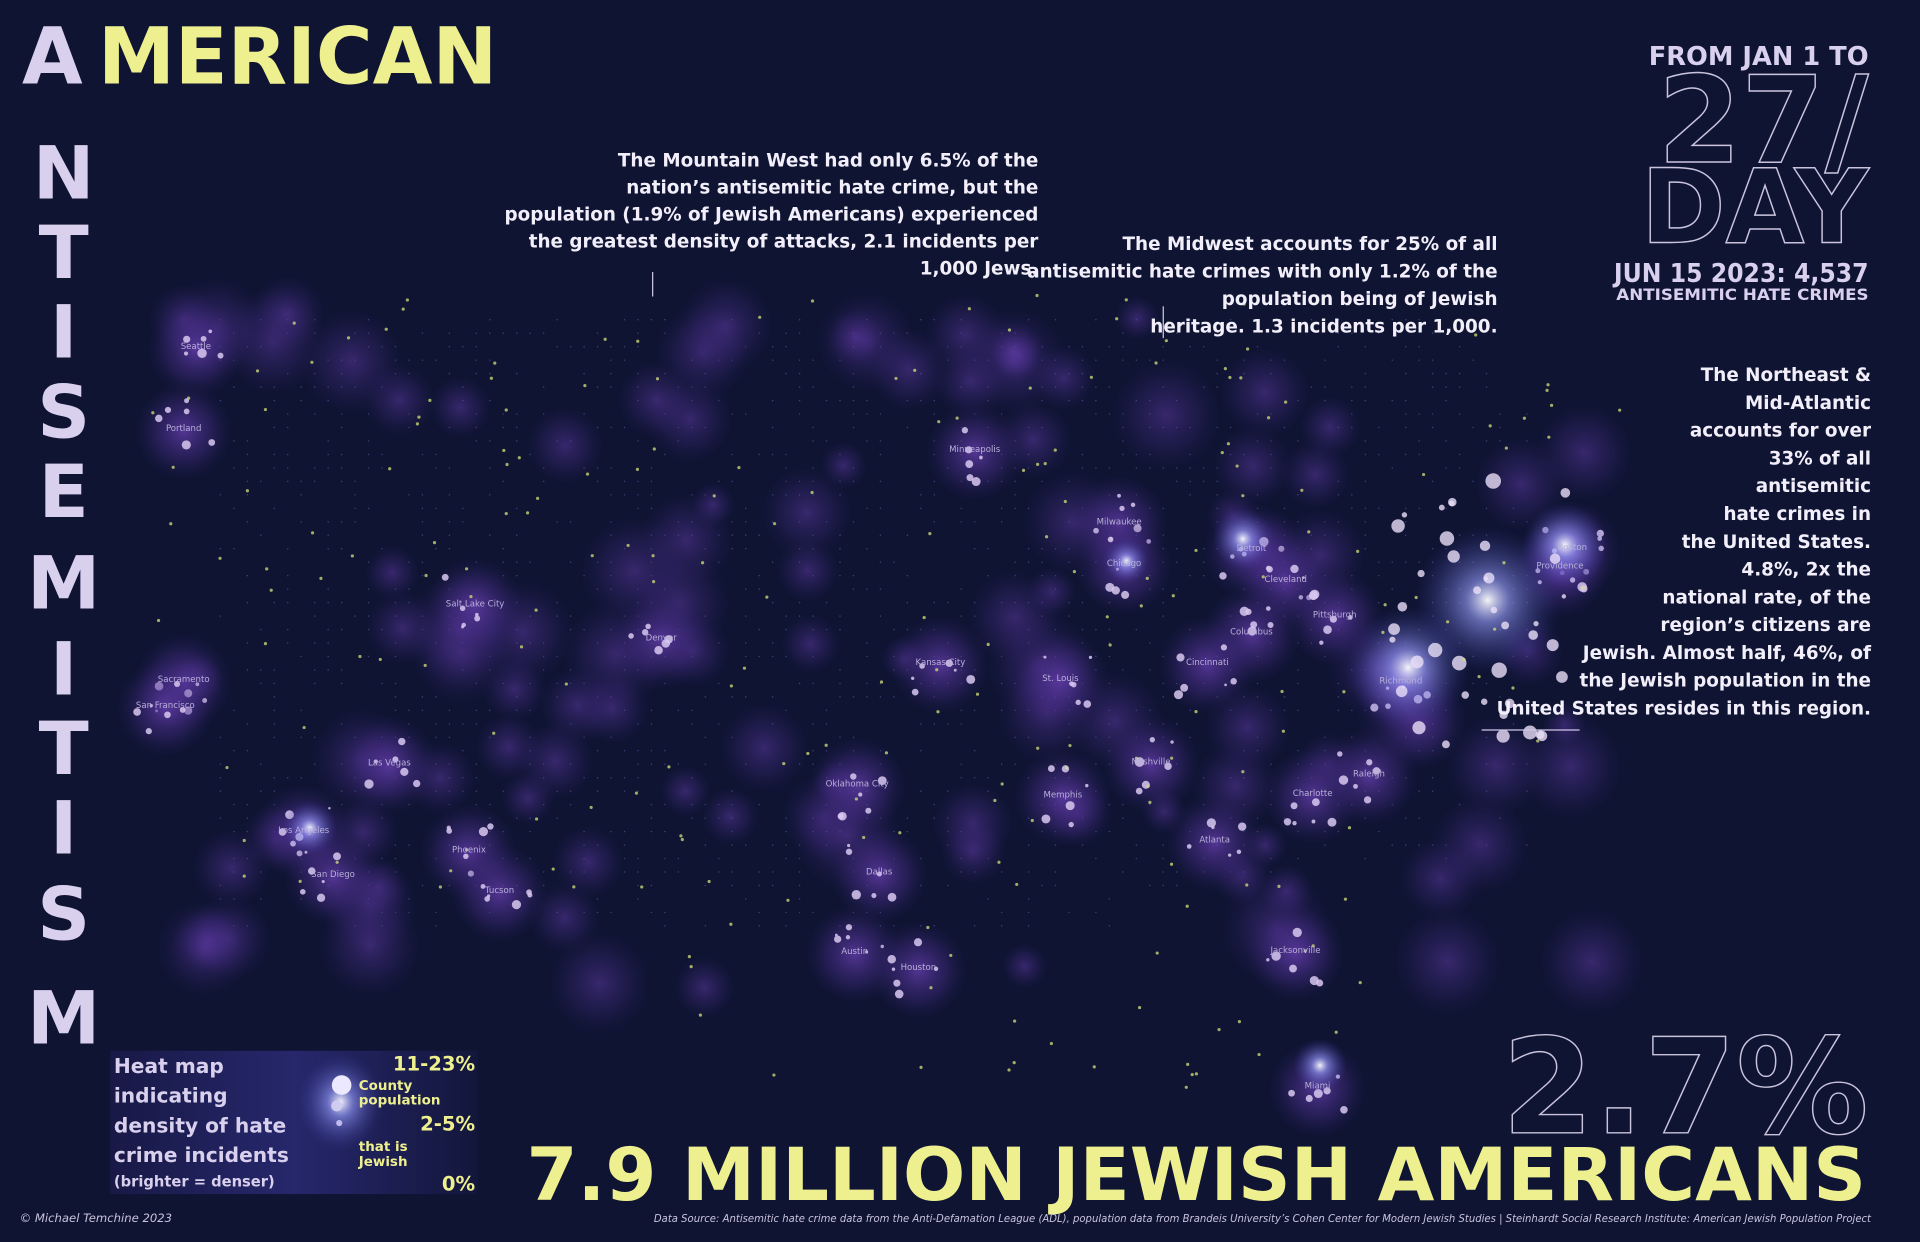 The width and height of the screenshot is (1920, 1242). What do you see at coordinates (1572, 548) in the screenshot?
I see `city-label: Boston` at bounding box center [1572, 548].